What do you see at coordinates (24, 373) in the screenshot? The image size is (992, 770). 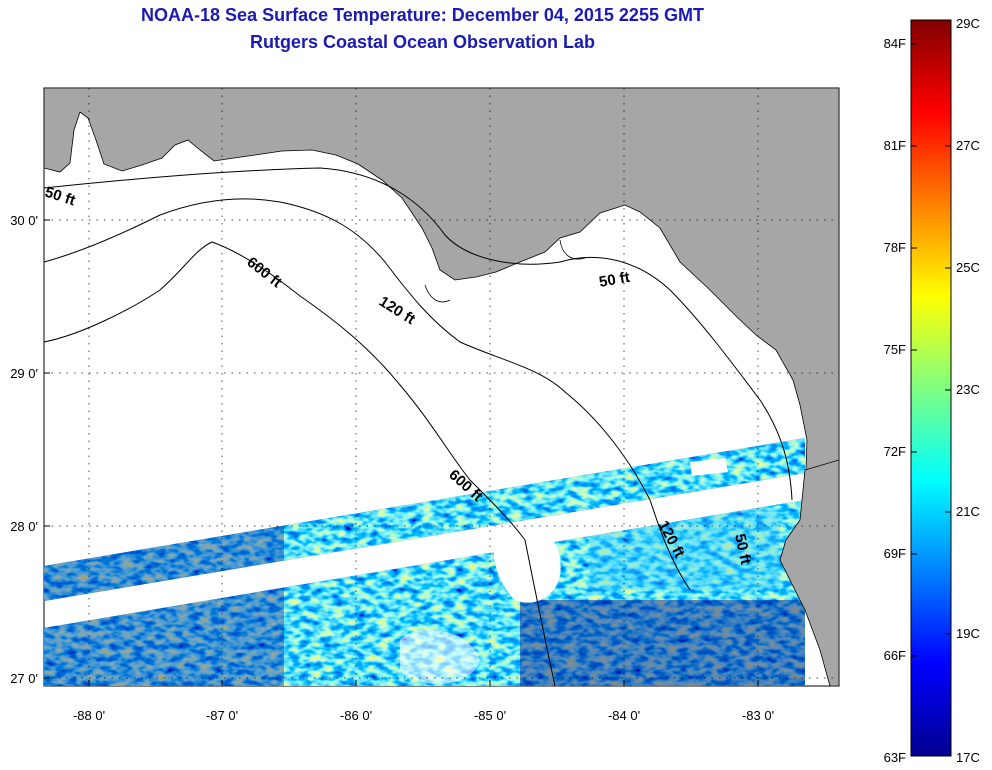 I see `lat-tick-label: 29 0'` at bounding box center [24, 373].